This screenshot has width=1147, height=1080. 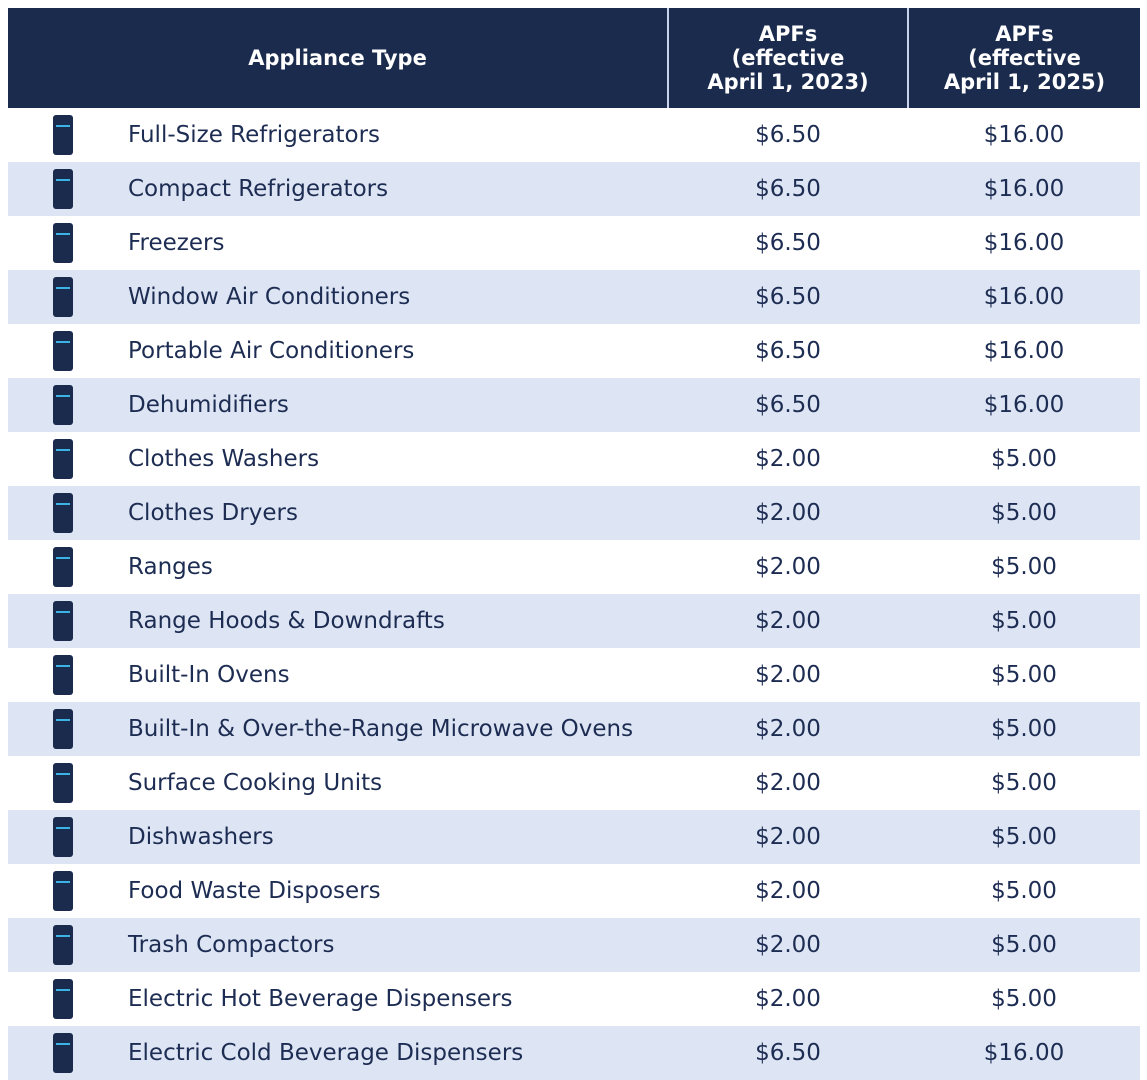 What do you see at coordinates (574, 135) in the screenshot?
I see `table-row: Full-Size Refrigerators $6.50 $16.00` at bounding box center [574, 135].